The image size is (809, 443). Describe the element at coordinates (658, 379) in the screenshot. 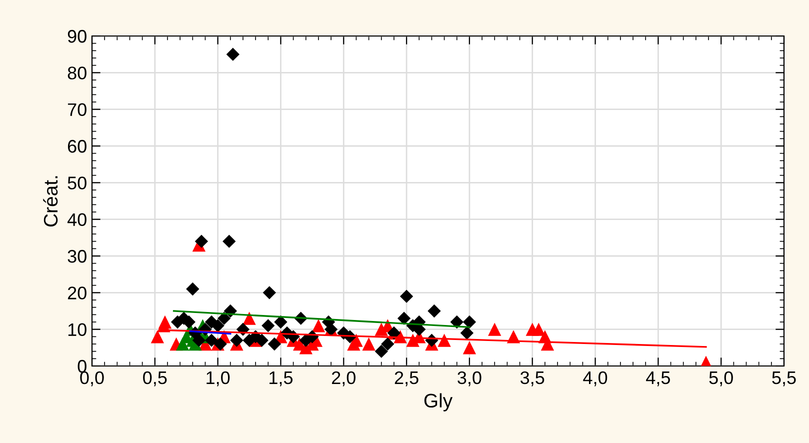

I see `x-tick-label: 4,5` at that location.